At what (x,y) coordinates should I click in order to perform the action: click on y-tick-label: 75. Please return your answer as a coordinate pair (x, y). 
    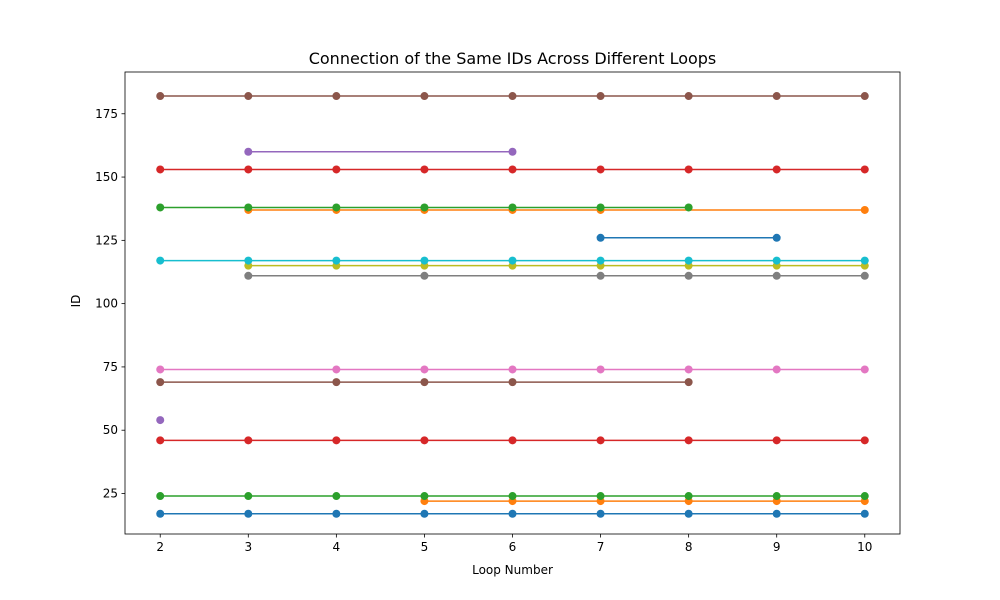
    Looking at the image, I should click on (110, 367).